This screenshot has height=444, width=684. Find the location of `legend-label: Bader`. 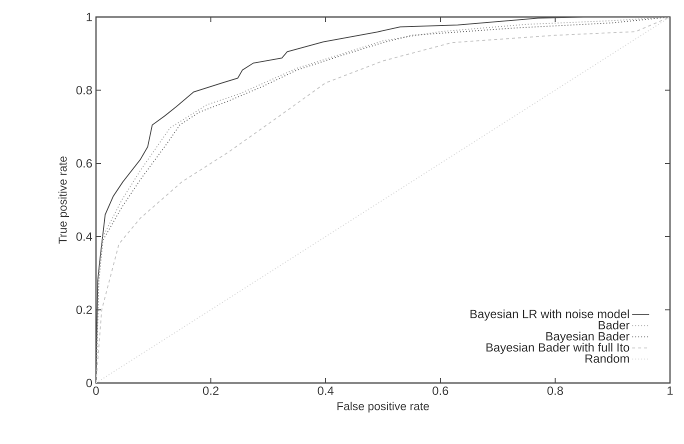

legend-label: Bader is located at coordinates (614, 325).